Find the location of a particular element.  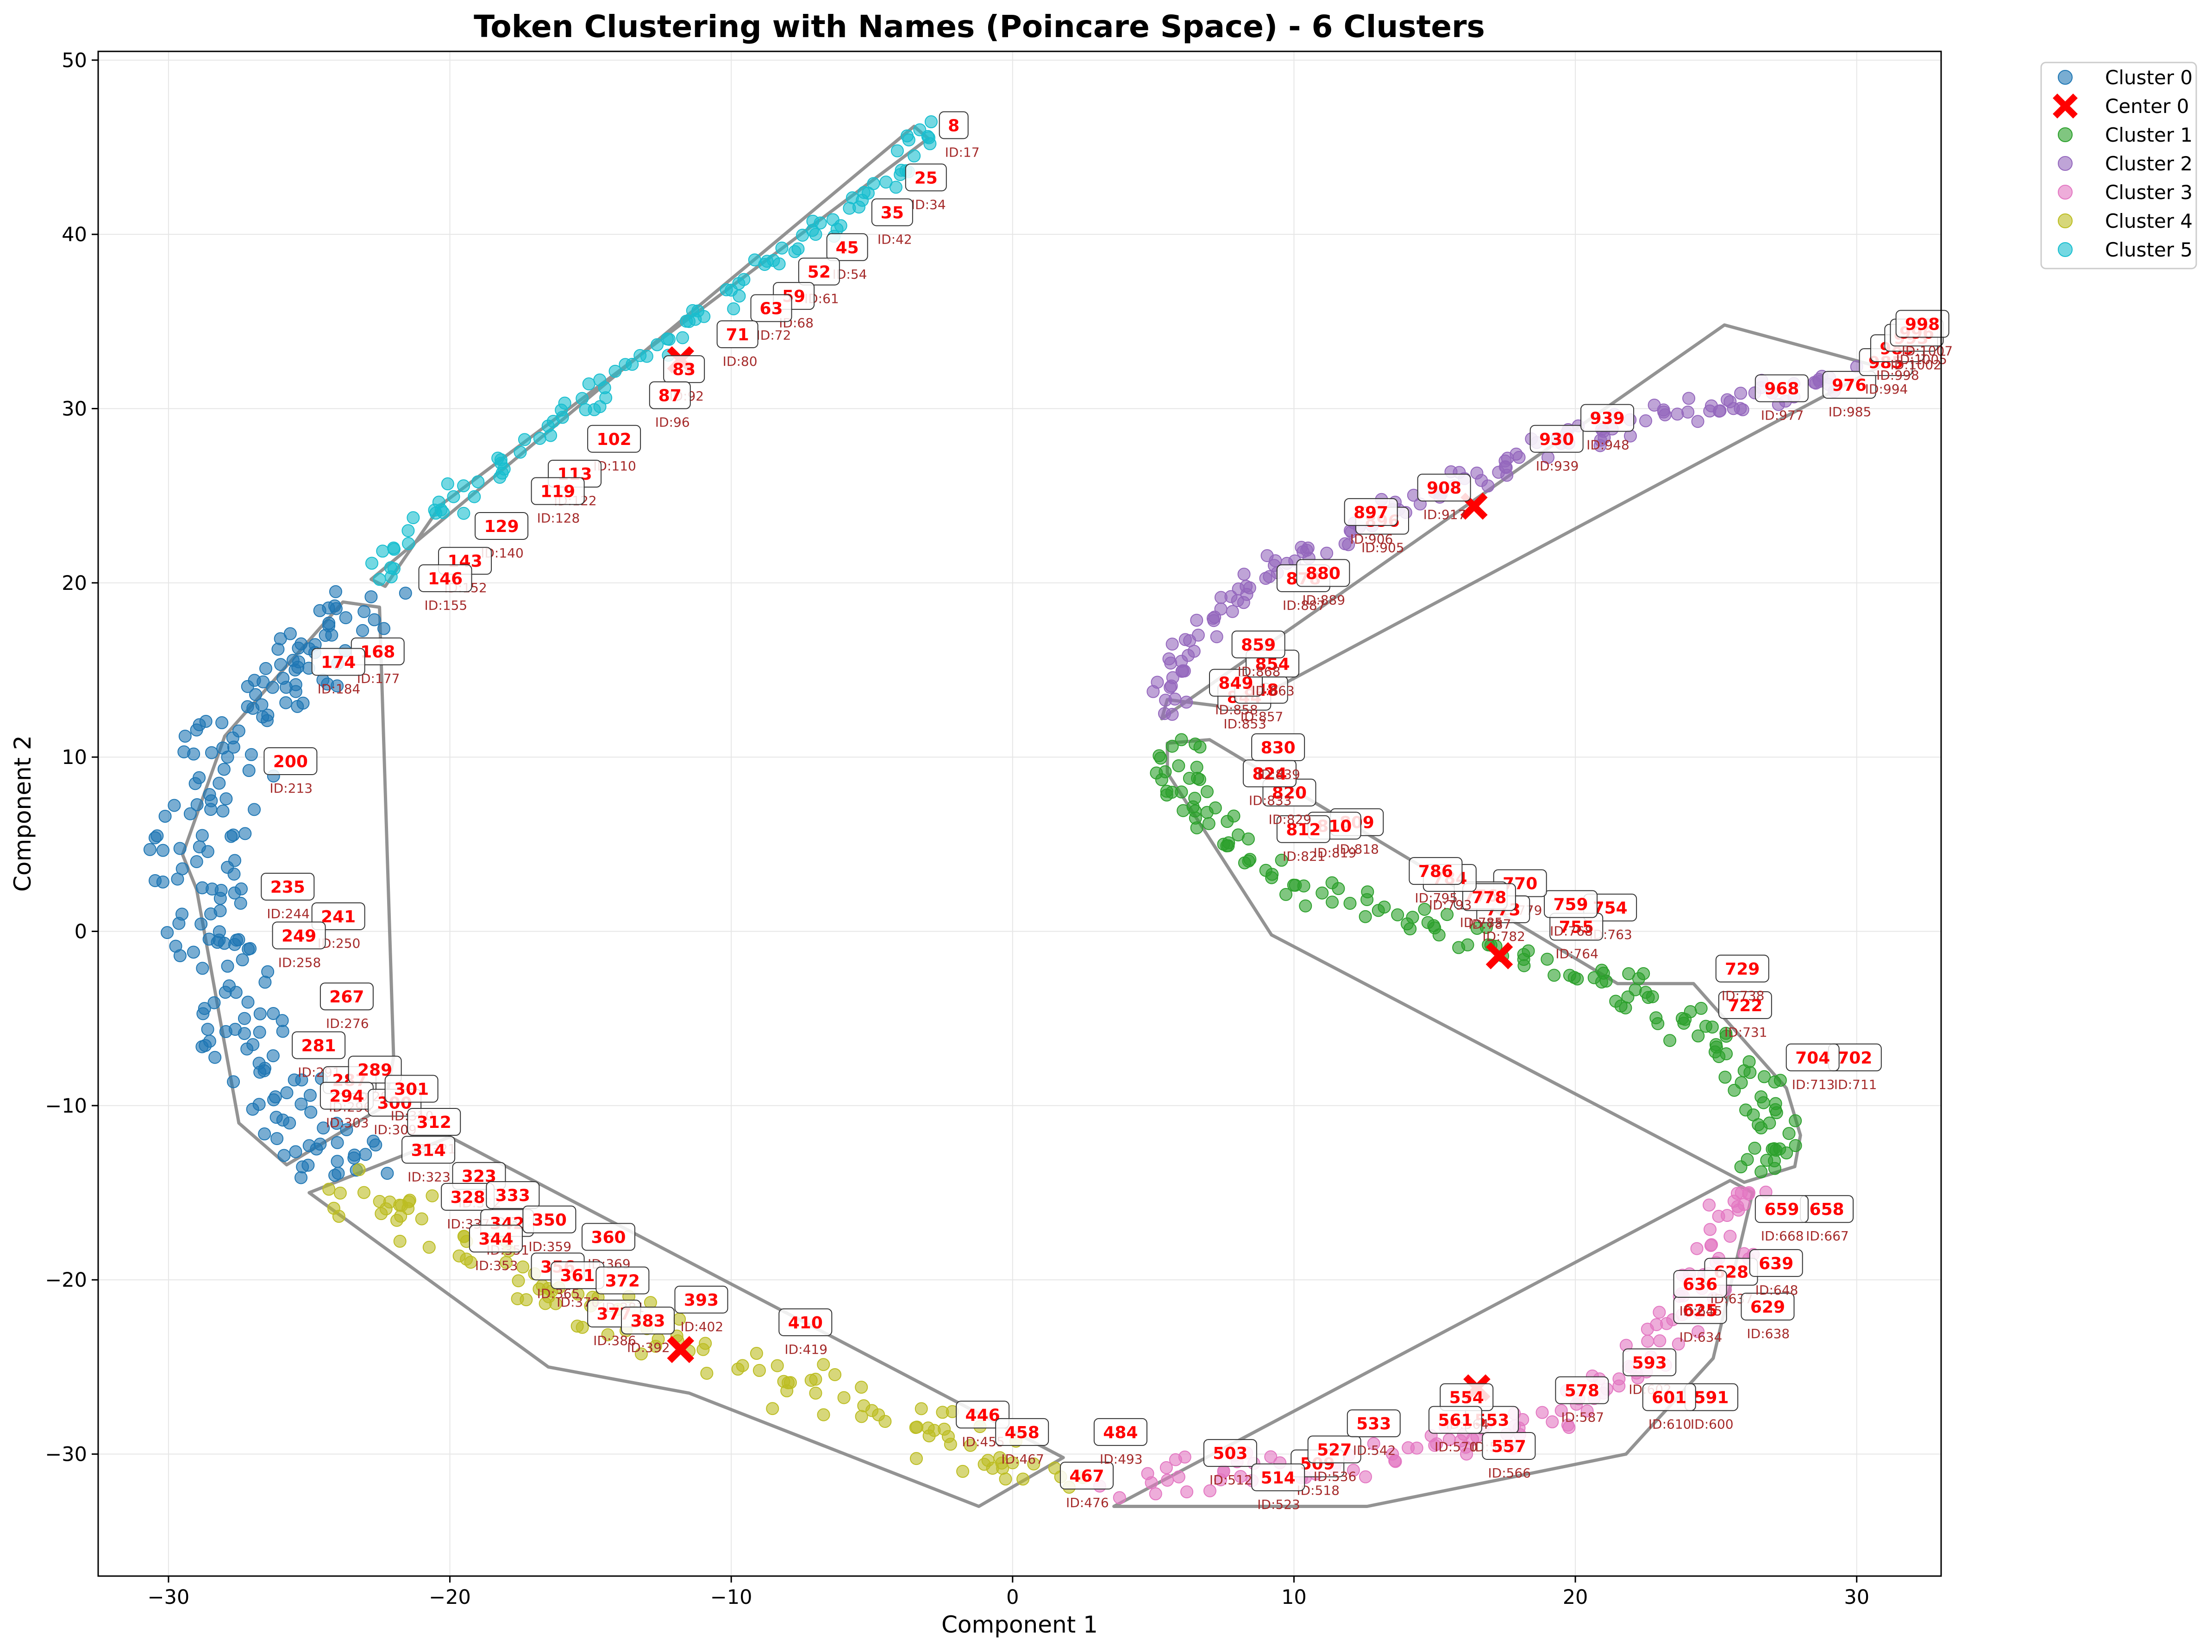

point-label: 71 ID:80 is located at coordinates (737, 344).